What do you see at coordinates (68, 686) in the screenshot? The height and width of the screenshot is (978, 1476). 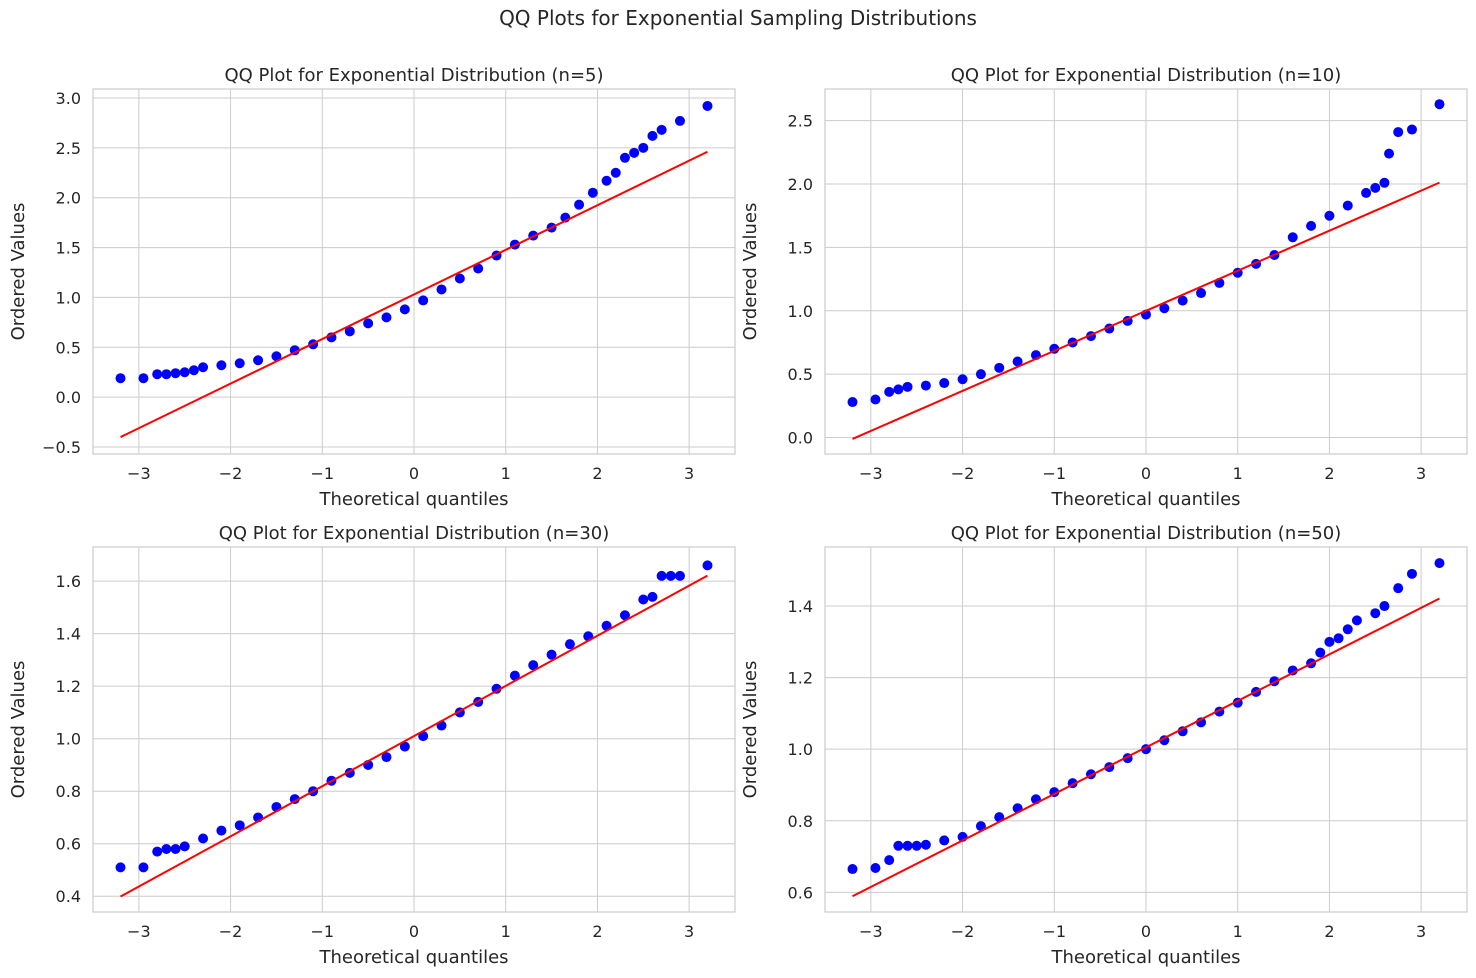 I see `y-tick-label: 1.2` at bounding box center [68, 686].